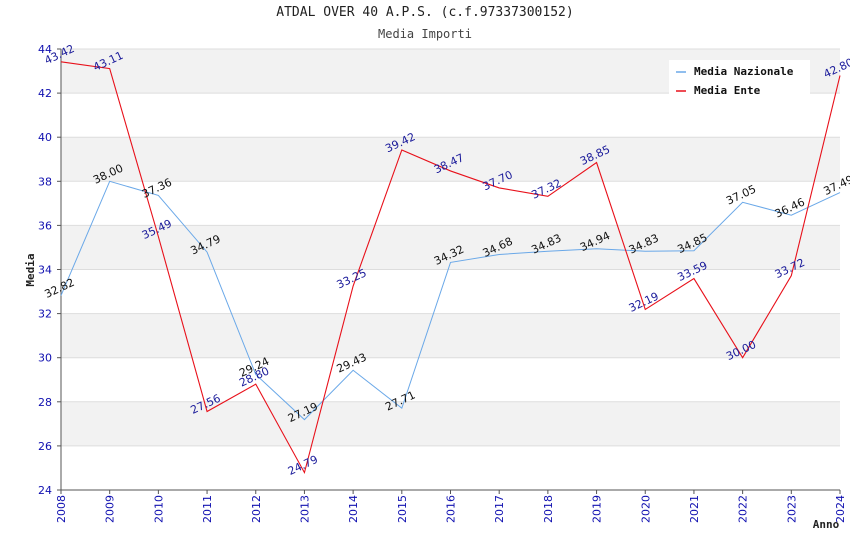  I want to click on y-tick-label: 24, so click(45, 490).